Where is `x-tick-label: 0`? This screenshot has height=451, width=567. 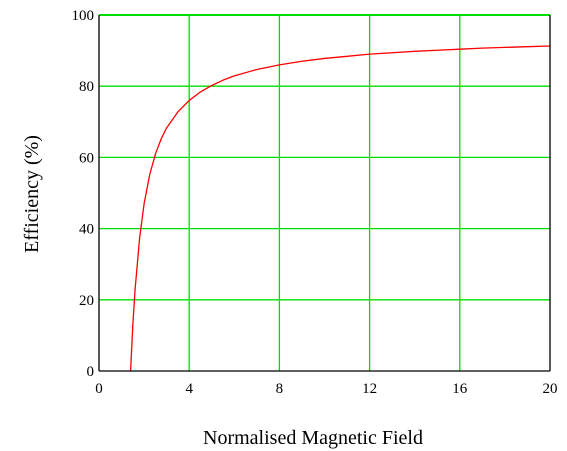
x-tick-label: 0 is located at coordinates (99, 389).